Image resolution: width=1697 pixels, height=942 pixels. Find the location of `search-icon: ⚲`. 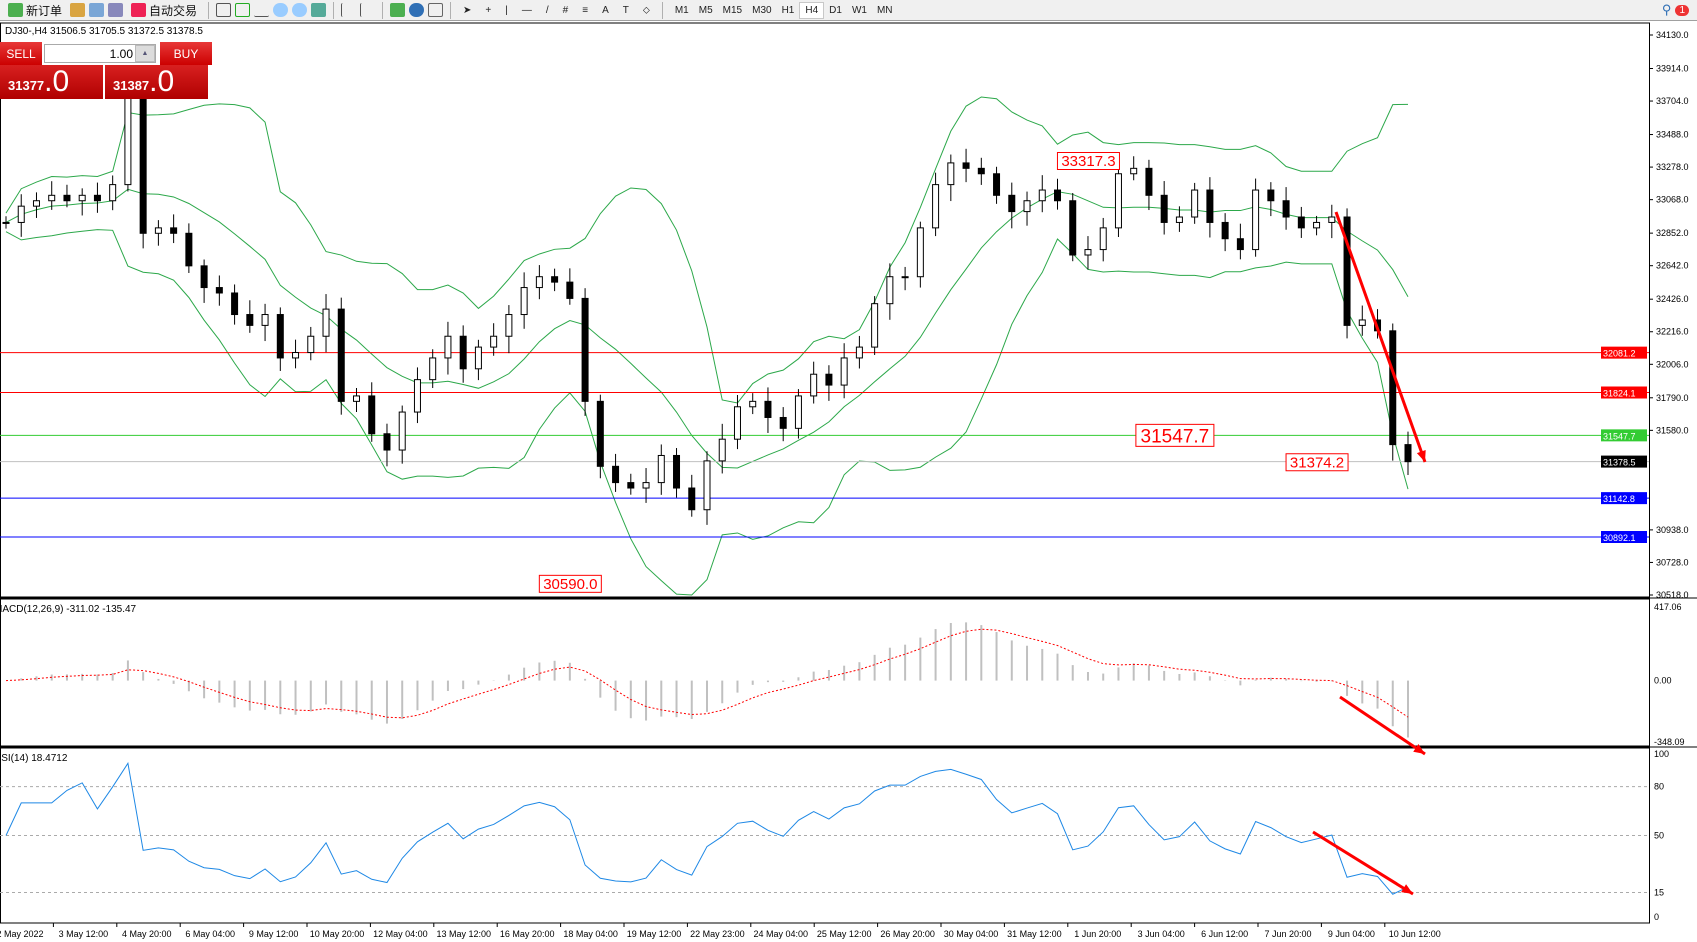

search-icon: ⚲ is located at coordinates (1666, 9).